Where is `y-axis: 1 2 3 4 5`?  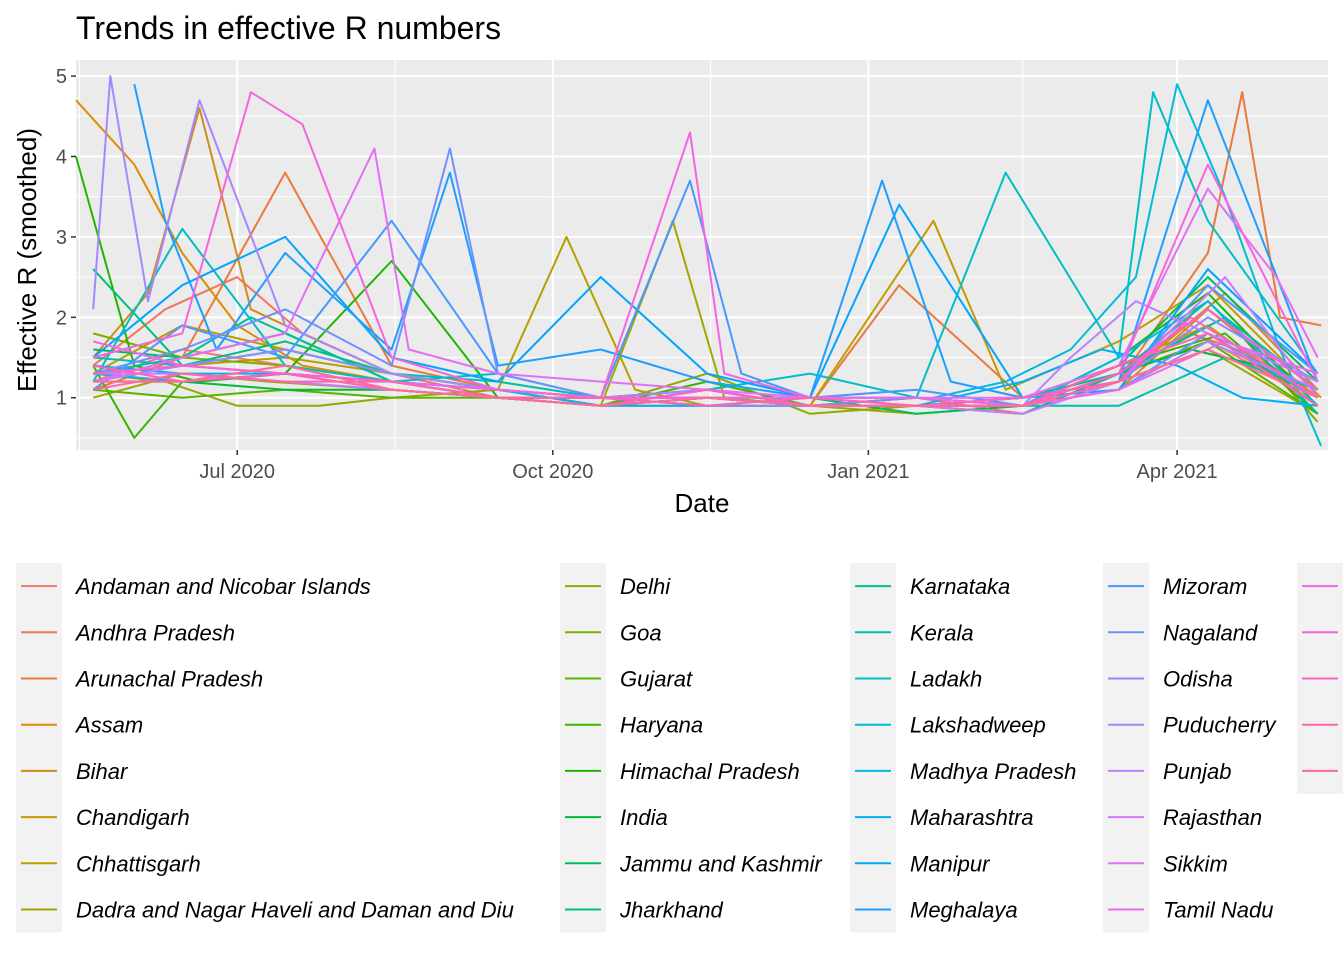
y-axis: 1 2 3 4 5 is located at coordinates (66, 238).